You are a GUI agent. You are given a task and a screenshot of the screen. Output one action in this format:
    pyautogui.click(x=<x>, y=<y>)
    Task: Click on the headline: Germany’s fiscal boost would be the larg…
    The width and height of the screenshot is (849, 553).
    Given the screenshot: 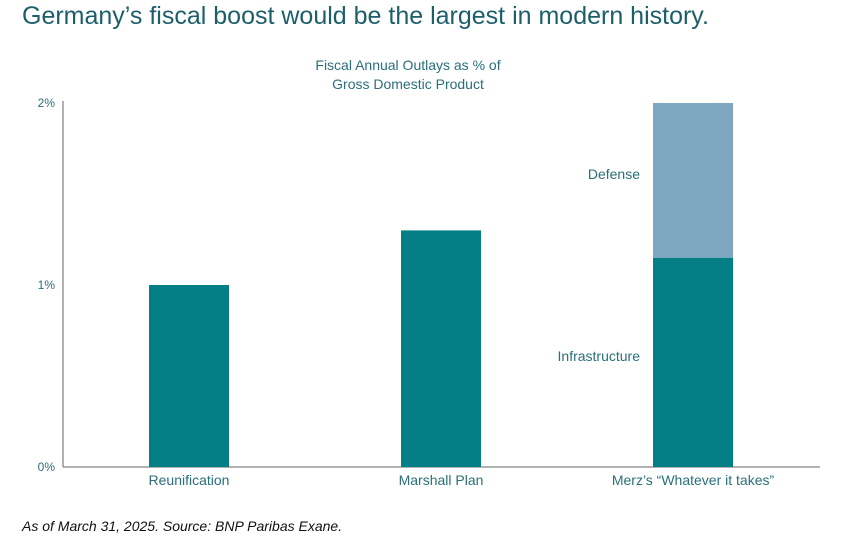 What is the action you would take?
    pyautogui.click(x=365, y=16)
    